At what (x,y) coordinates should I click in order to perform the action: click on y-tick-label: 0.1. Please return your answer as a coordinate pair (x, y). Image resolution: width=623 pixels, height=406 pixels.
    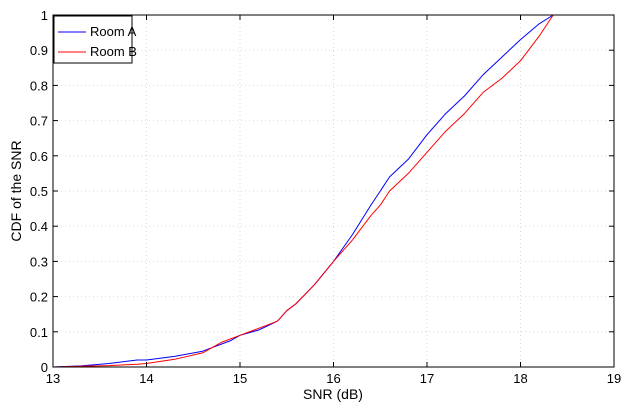
    Looking at the image, I should click on (39, 332).